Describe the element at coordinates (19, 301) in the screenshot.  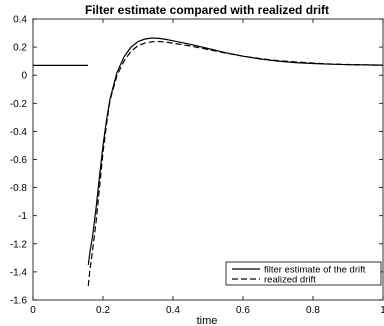
I see `y-tick-label: -1.6` at that location.